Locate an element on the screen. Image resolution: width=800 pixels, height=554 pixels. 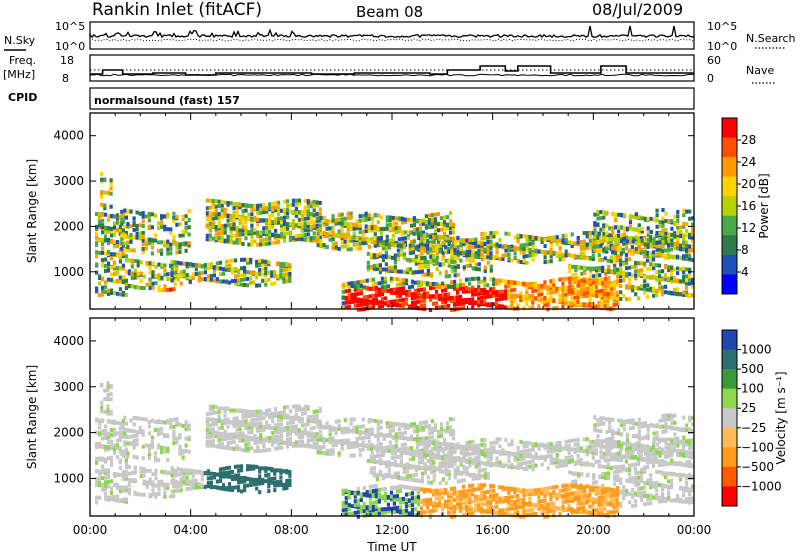
cpid-panel: CPID normalsound (fast) 157 is located at coordinates (351, 98).